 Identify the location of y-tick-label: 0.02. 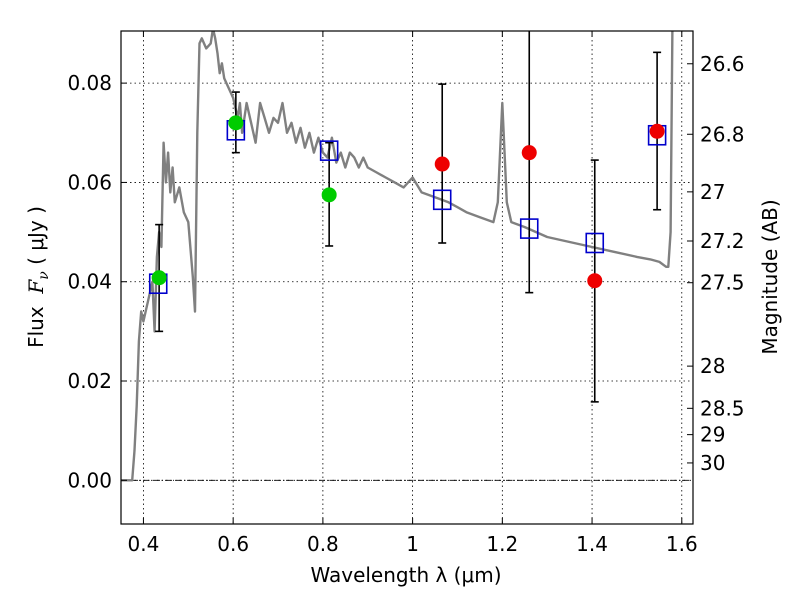
(89, 381).